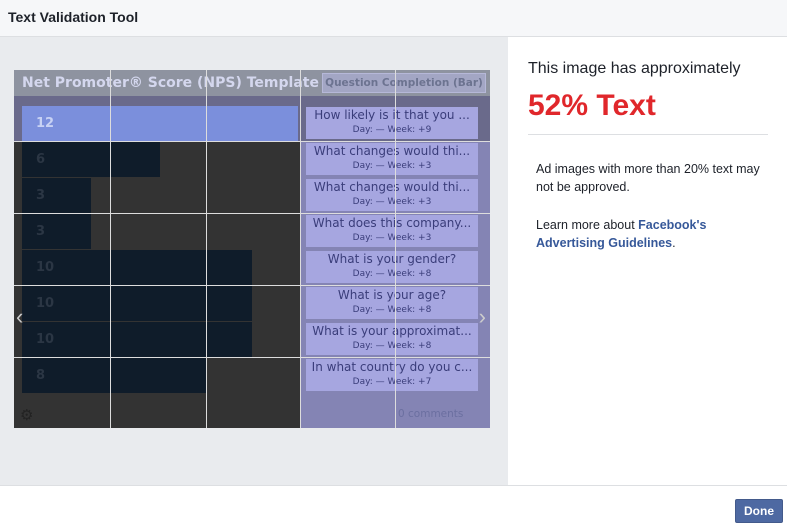 The height and width of the screenshot is (530, 787). I want to click on learn-more-prefix: Learn more about, so click(587, 225).